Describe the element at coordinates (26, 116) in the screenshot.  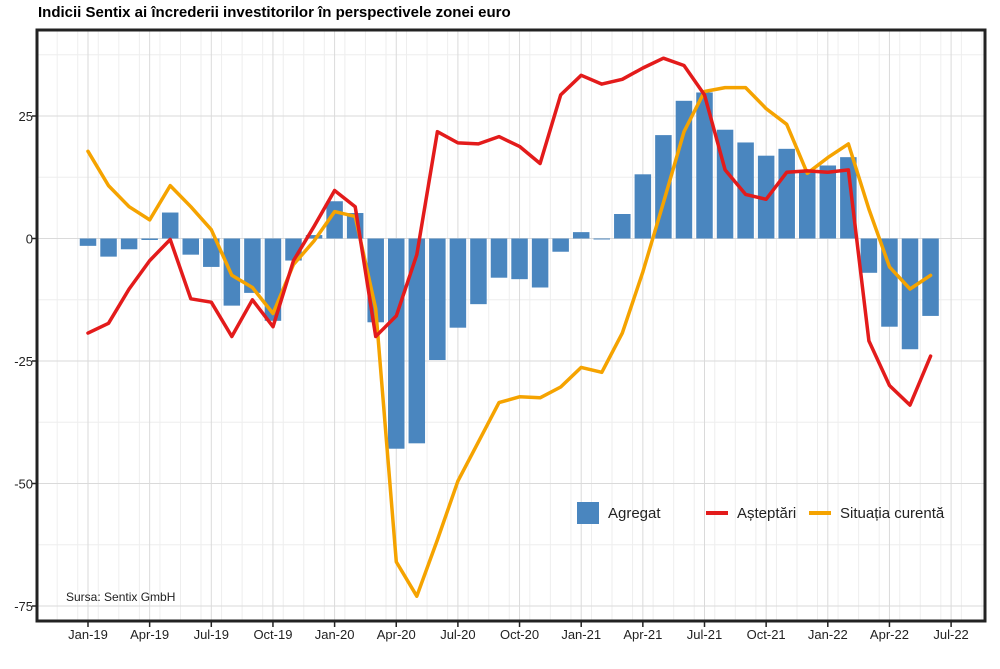
I see `y-tick-label: 25` at that location.